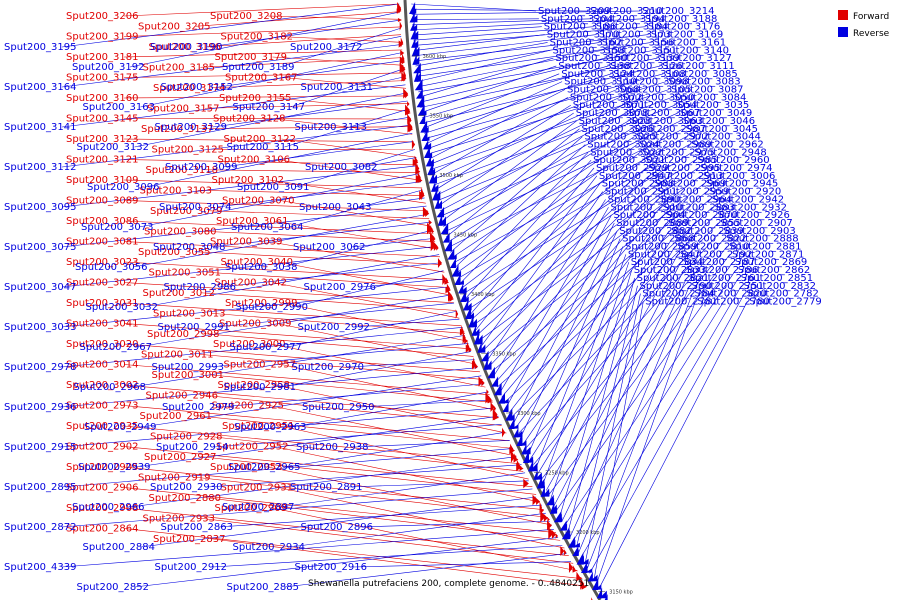 Image resolution: width=900 pixels, height=600 pixels. What do you see at coordinates (675, 144) in the screenshot?
I see `reverse-right-gene-label: Sput200_2989` at bounding box center [675, 144].